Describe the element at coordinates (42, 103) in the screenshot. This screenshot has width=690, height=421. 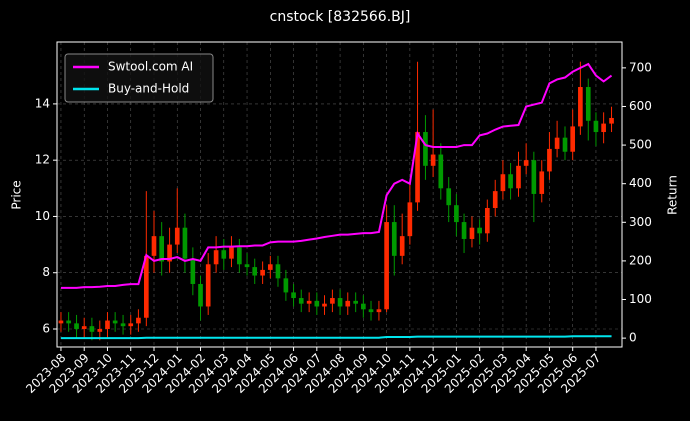
I see `y-tick-label: 14` at that location.